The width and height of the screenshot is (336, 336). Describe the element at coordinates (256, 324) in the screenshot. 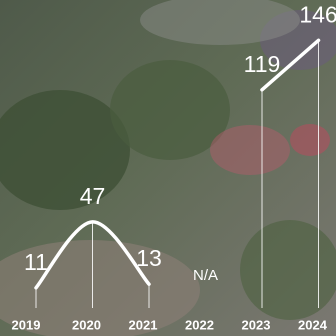

I see `x-tick-label: 2023` at that location.